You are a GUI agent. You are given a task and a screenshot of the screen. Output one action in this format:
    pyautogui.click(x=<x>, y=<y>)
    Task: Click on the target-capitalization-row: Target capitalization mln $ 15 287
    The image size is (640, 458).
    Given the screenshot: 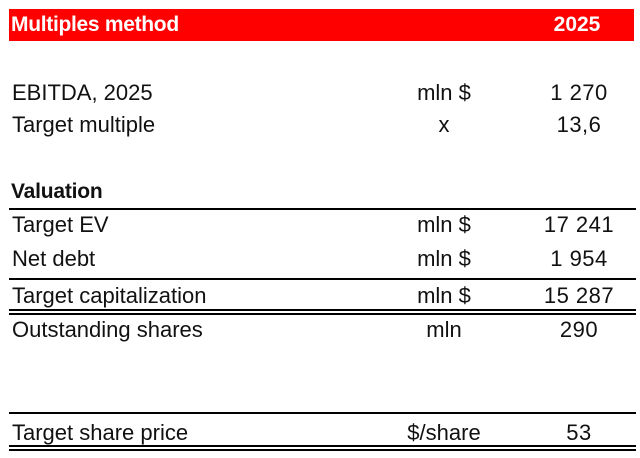 What is the action you would take?
    pyautogui.click(x=321, y=299)
    